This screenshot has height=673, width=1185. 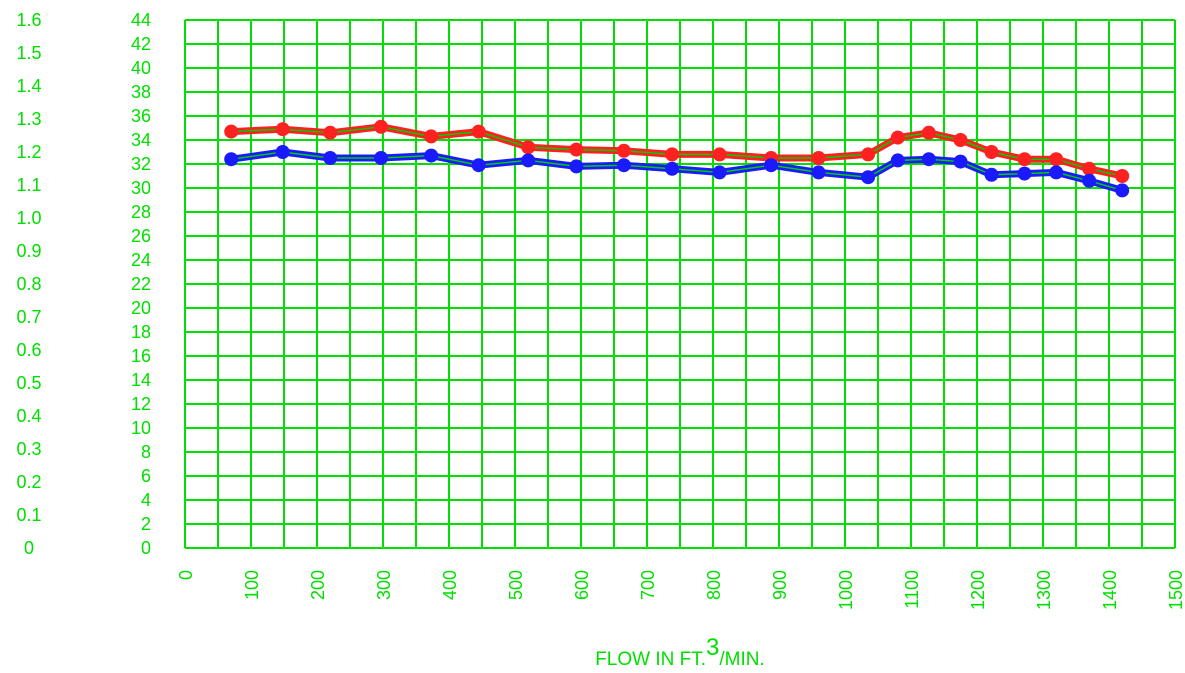 I want to click on secondary-y-tick-label: 0.1, so click(x=28, y=515).